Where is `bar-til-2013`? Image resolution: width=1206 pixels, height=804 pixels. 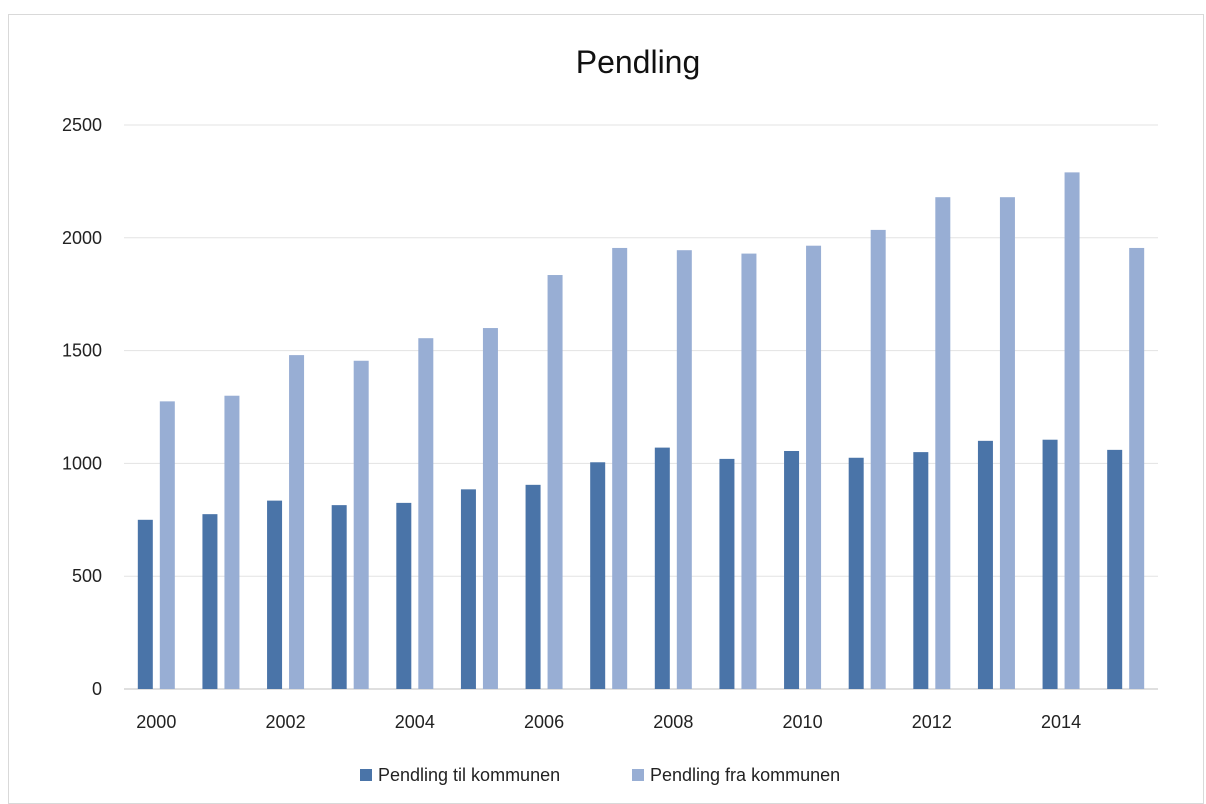 bar-til-2013 is located at coordinates (985, 564).